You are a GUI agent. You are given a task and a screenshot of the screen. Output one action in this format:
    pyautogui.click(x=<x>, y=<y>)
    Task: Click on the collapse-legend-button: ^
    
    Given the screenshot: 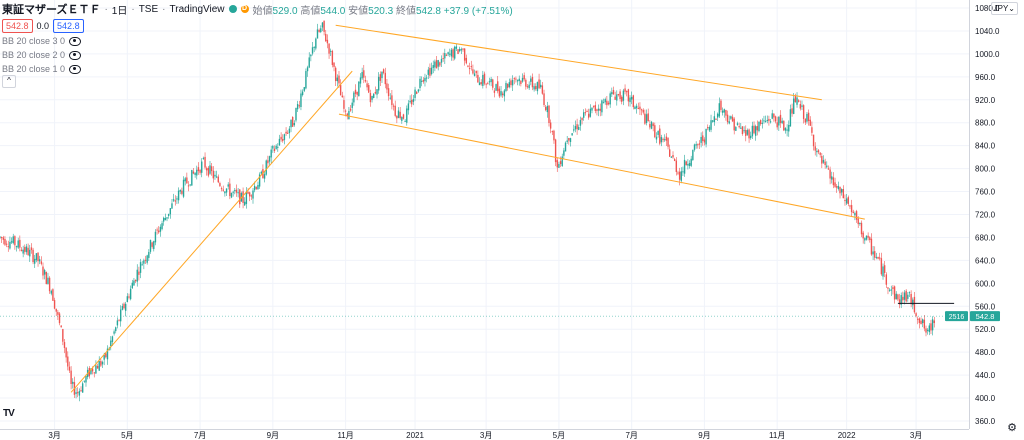 What is the action you would take?
    pyautogui.click(x=9, y=81)
    